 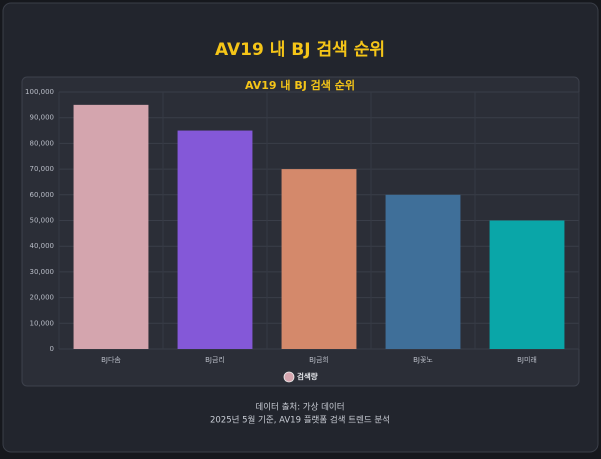 What do you see at coordinates (42, 169) in the screenshot?
I see `y-tick-label: 70,000` at bounding box center [42, 169].